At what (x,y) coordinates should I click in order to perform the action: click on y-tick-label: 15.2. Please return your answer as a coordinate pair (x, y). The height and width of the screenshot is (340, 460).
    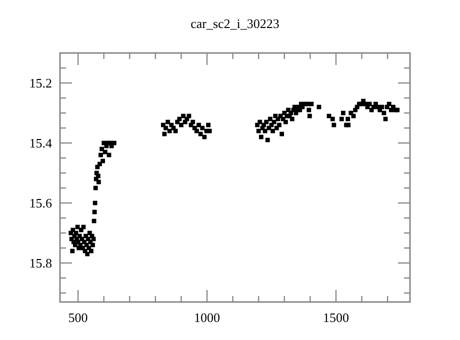
    Looking at the image, I should click on (40, 83).